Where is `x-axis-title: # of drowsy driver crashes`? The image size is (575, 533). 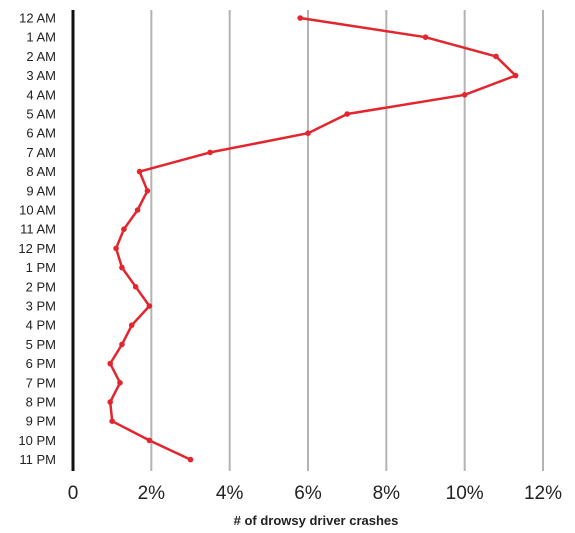
x-axis-title: # of drowsy driver crashes is located at coordinates (316, 520).